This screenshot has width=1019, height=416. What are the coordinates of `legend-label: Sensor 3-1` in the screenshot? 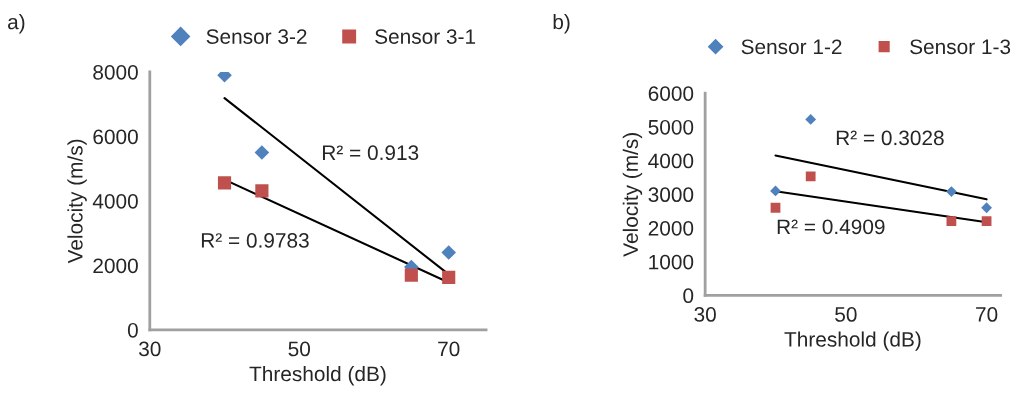 It's located at (425, 36).